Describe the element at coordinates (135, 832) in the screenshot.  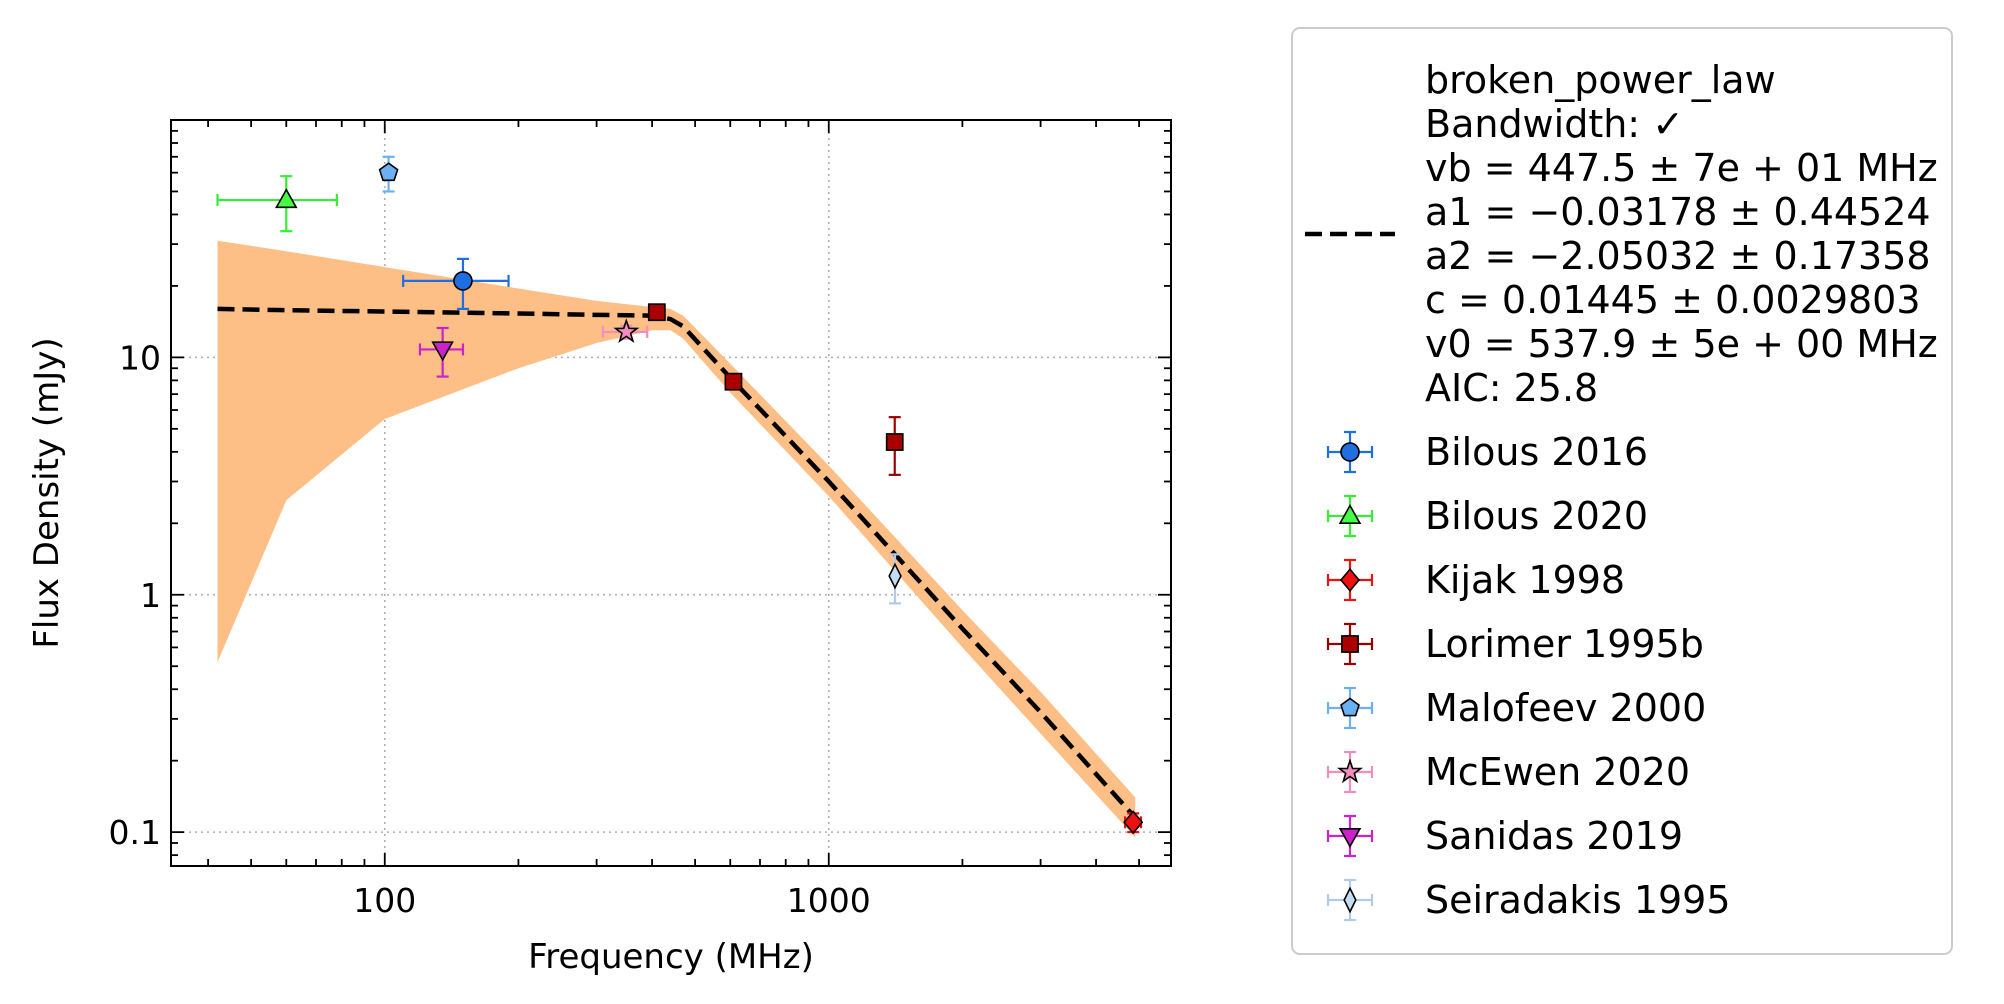
I see `y-tick-label: 0.1` at that location.